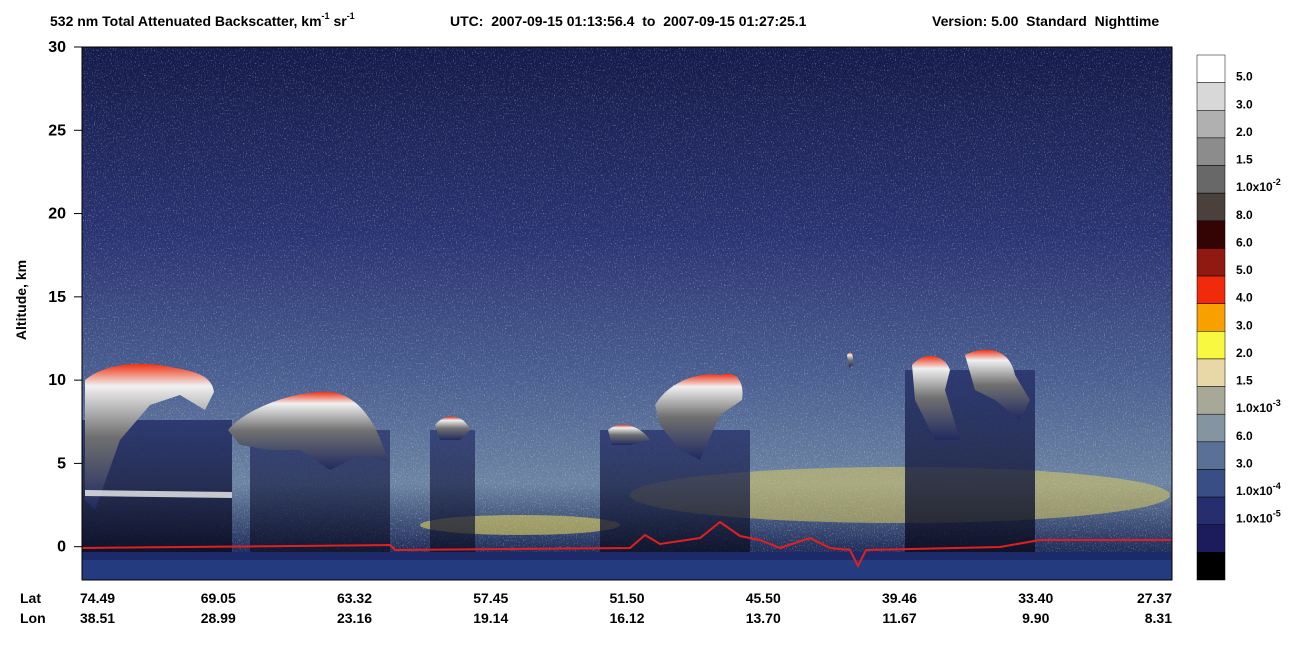  I want to click on title-text: 532 nm Total Attenuated Backscatter, km, so click(186, 21).